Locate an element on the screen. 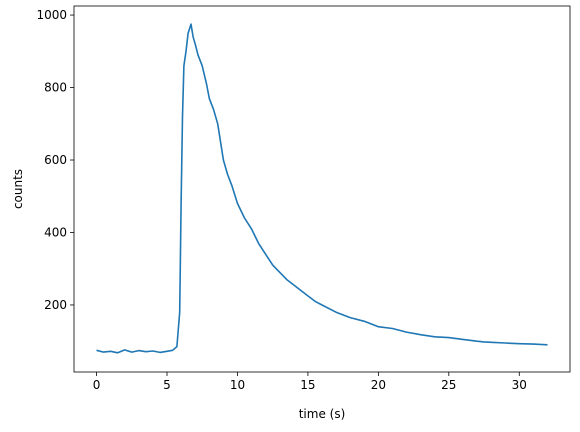  y-tick-label-3: 800 is located at coordinates (55, 88).